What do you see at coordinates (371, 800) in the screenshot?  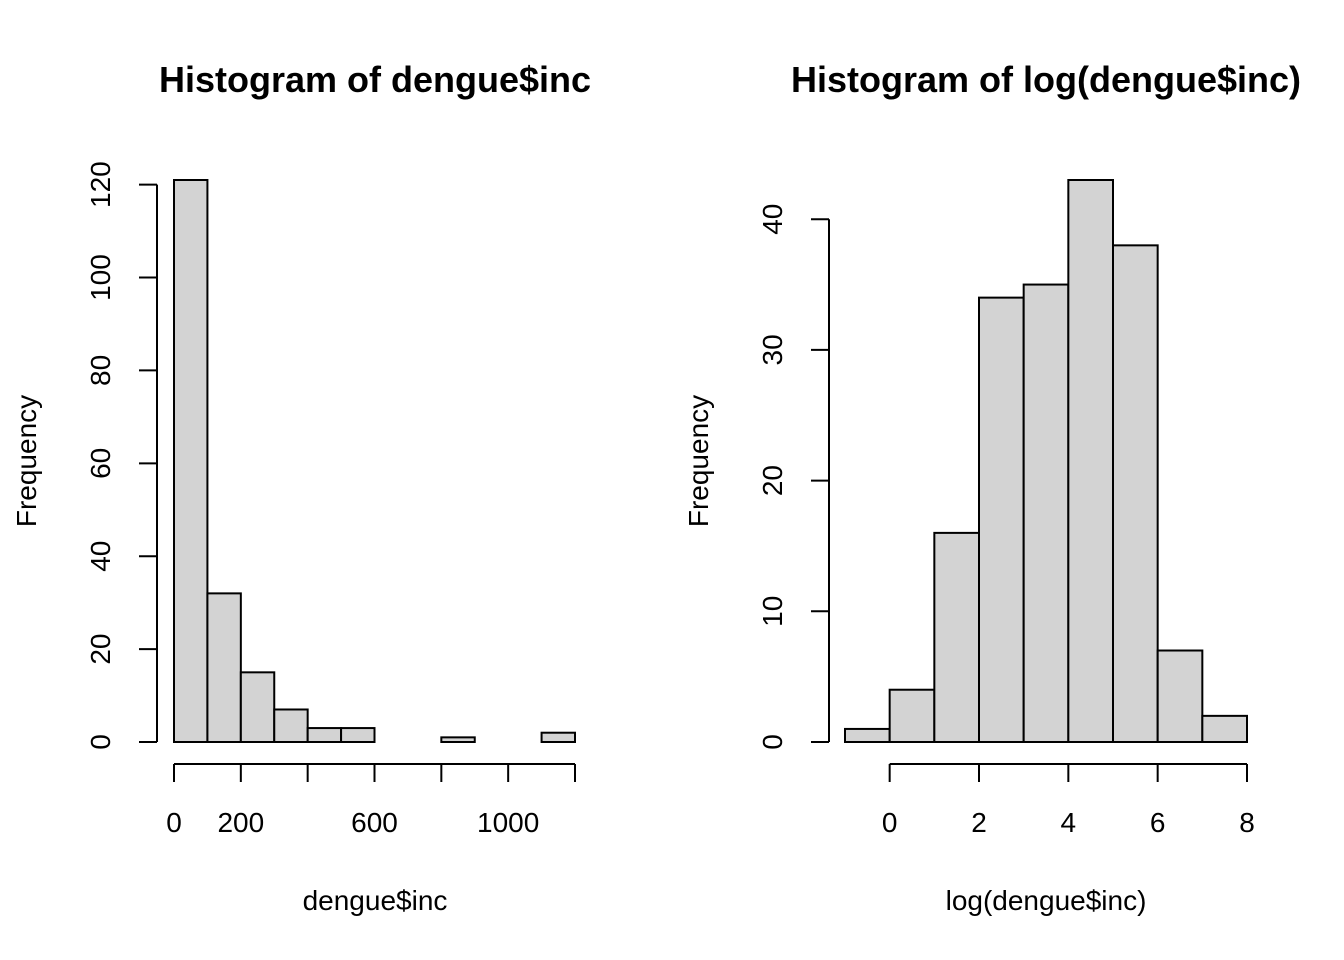 I see `x-axis: 0 200 600 1000` at bounding box center [371, 800].